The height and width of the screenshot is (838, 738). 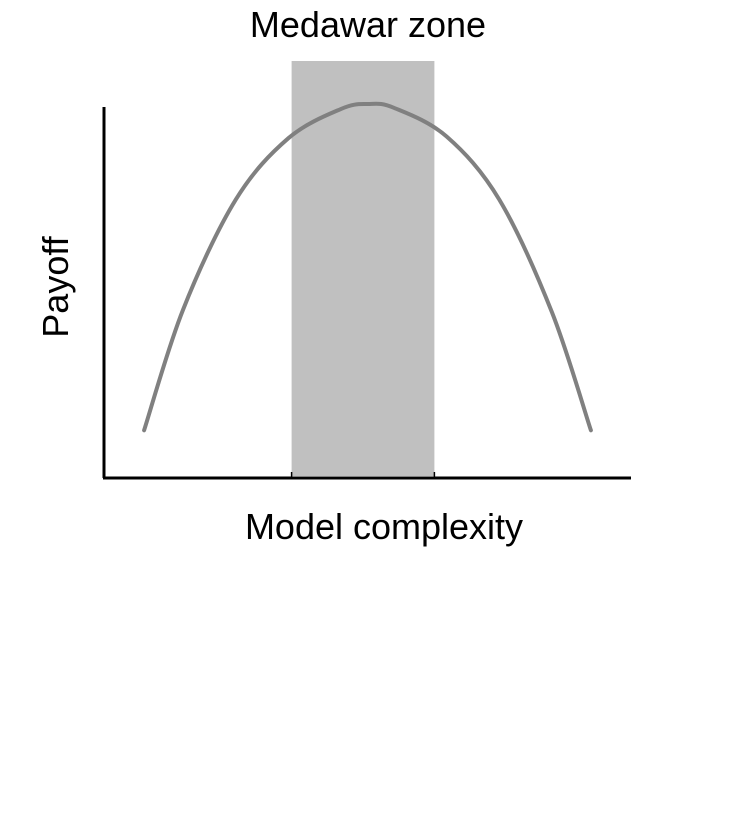 What do you see at coordinates (368, 24) in the screenshot?
I see `medawar-zone-label: Medawar zone` at bounding box center [368, 24].